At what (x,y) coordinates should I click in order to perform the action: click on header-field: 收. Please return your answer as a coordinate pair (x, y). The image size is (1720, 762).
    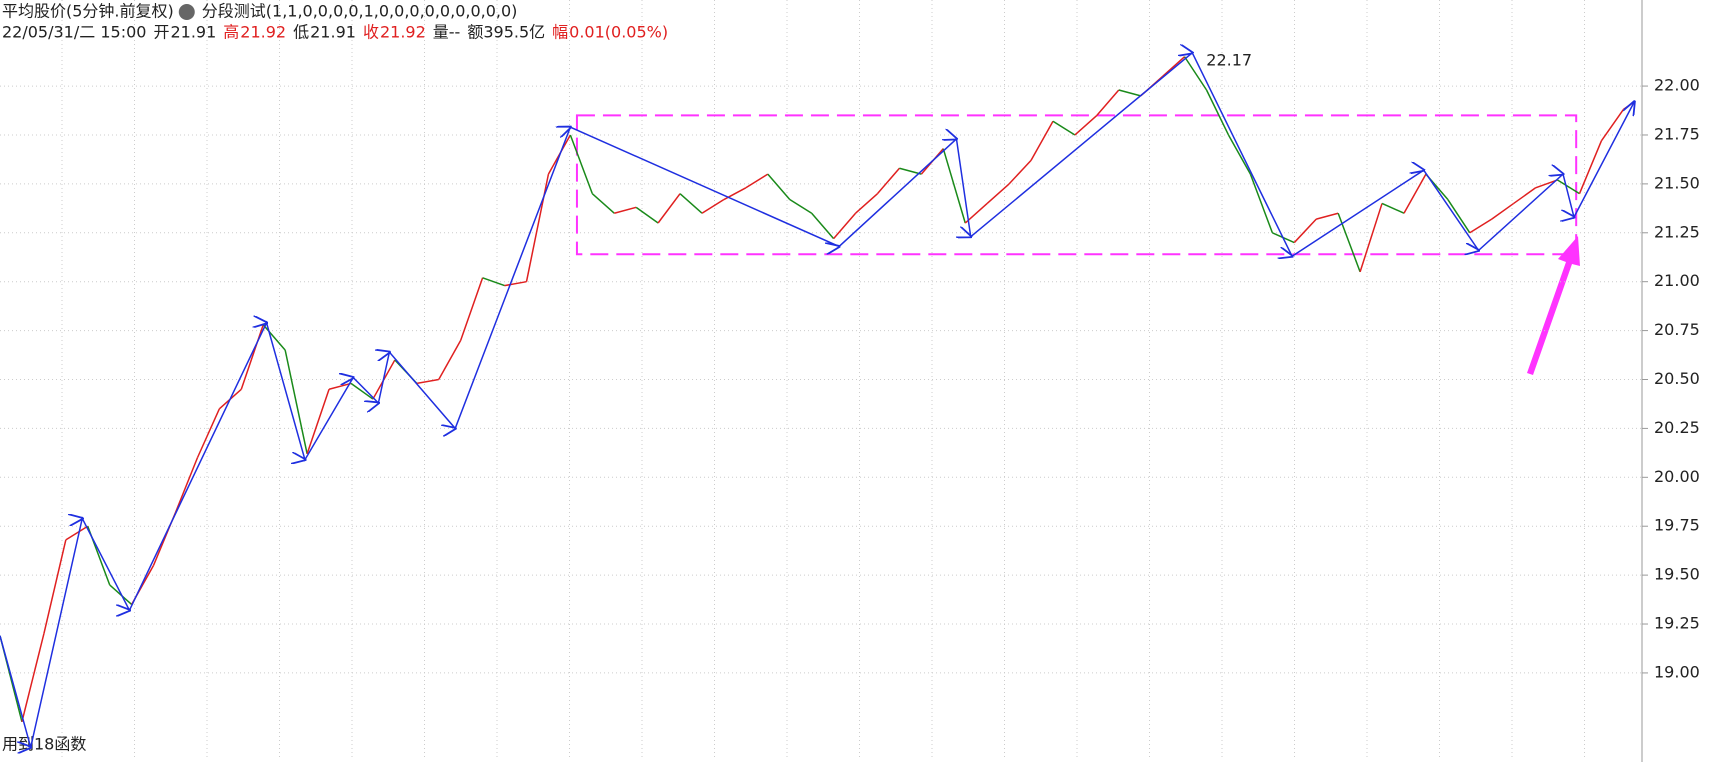
    Looking at the image, I should click on (371, 32).